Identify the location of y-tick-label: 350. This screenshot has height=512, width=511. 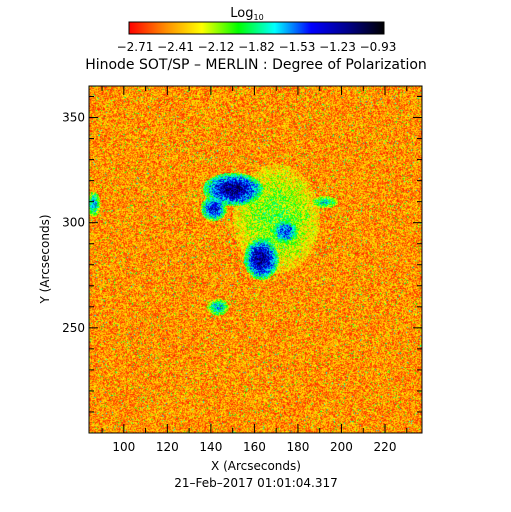
(73, 118).